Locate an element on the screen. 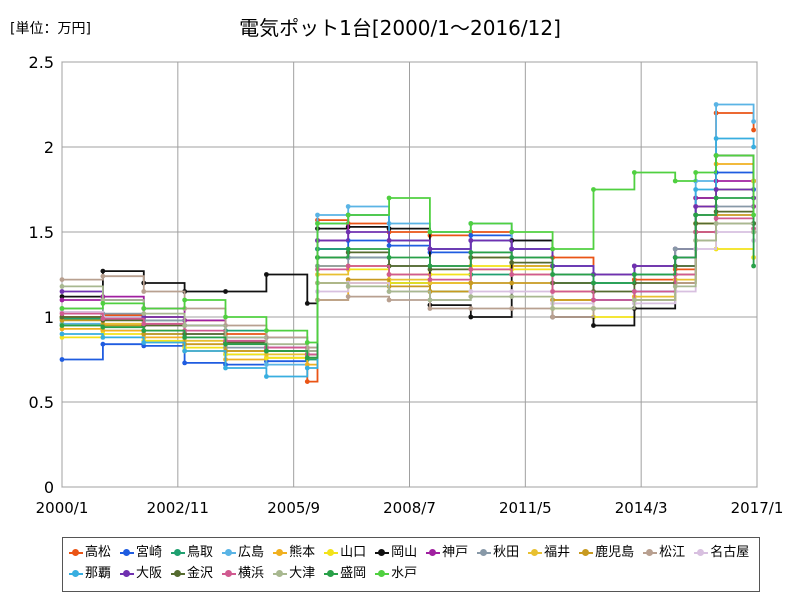 This screenshot has height=600, width=800. legend-label: 秋田 is located at coordinates (506, 552).